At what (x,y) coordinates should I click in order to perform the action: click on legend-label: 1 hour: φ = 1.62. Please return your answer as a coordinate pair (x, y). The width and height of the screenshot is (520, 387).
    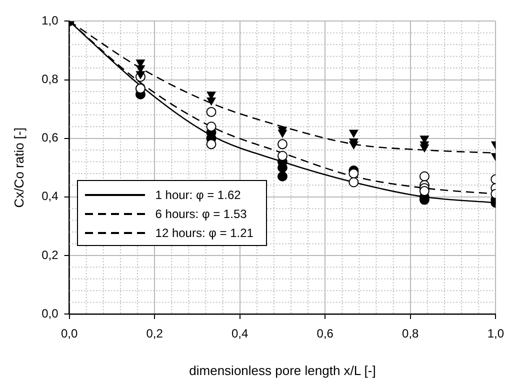
    Looking at the image, I should click on (198, 195).